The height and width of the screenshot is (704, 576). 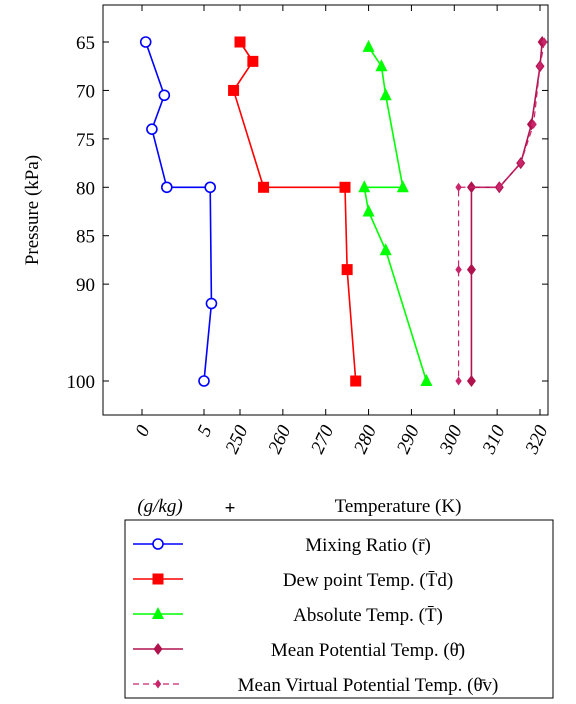 I want to click on legend-label: Absolute Temp. (T̄), so click(x=368, y=615).